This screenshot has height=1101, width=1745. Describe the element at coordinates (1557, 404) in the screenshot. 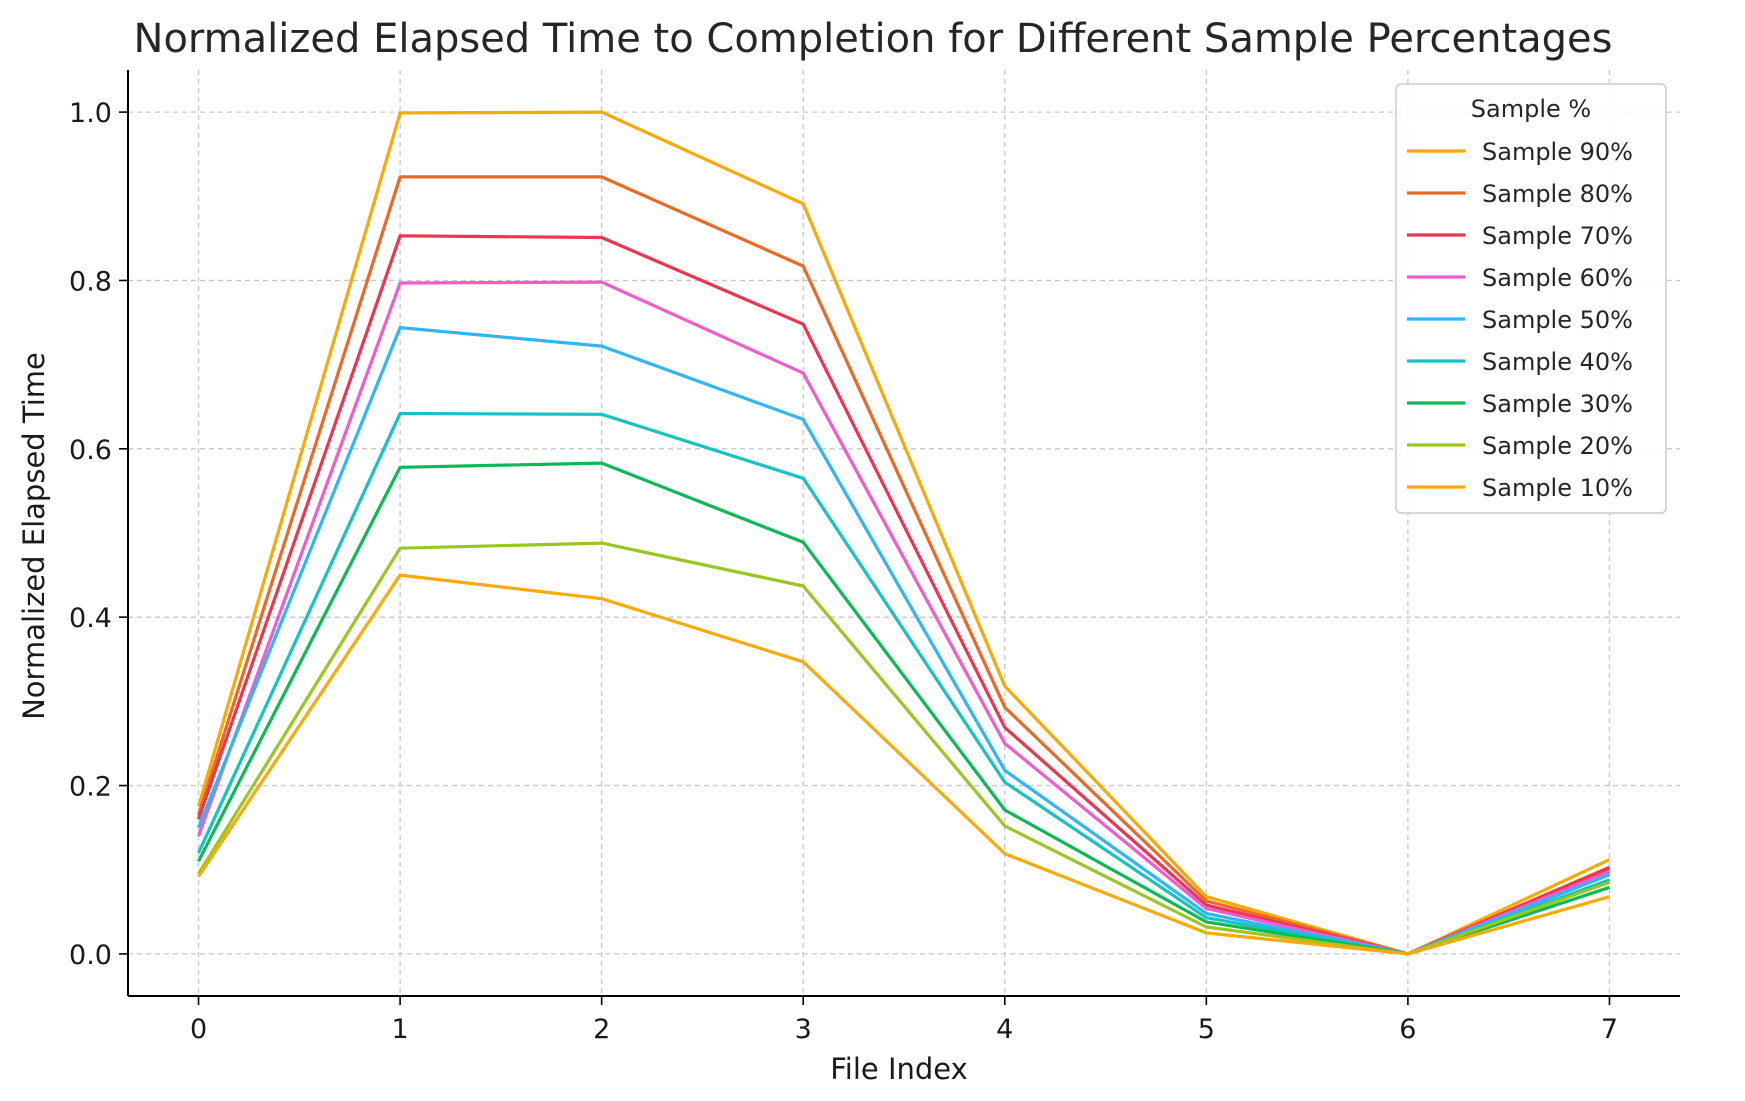

I see `legend-label: Sample 30%` at that location.